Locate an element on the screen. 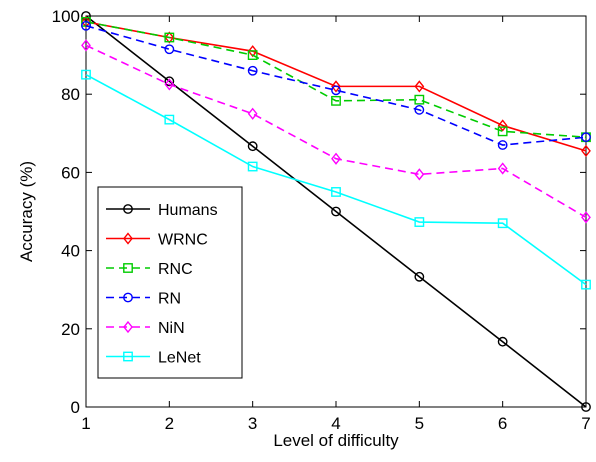 This screenshot has height=462, width=596. legend: Humans WRNC RNC RN NiN LeNet is located at coordinates (170, 282).